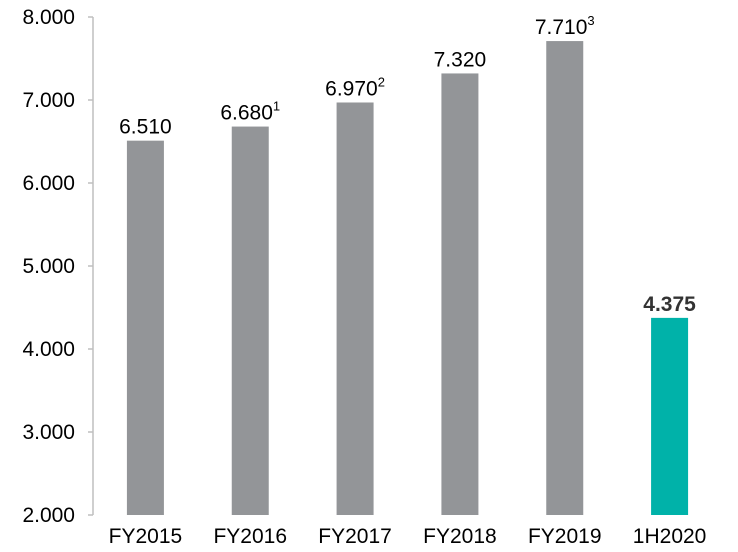 The image size is (738, 552). Describe the element at coordinates (250, 320) in the screenshot. I see `bar-fy2016` at that location.